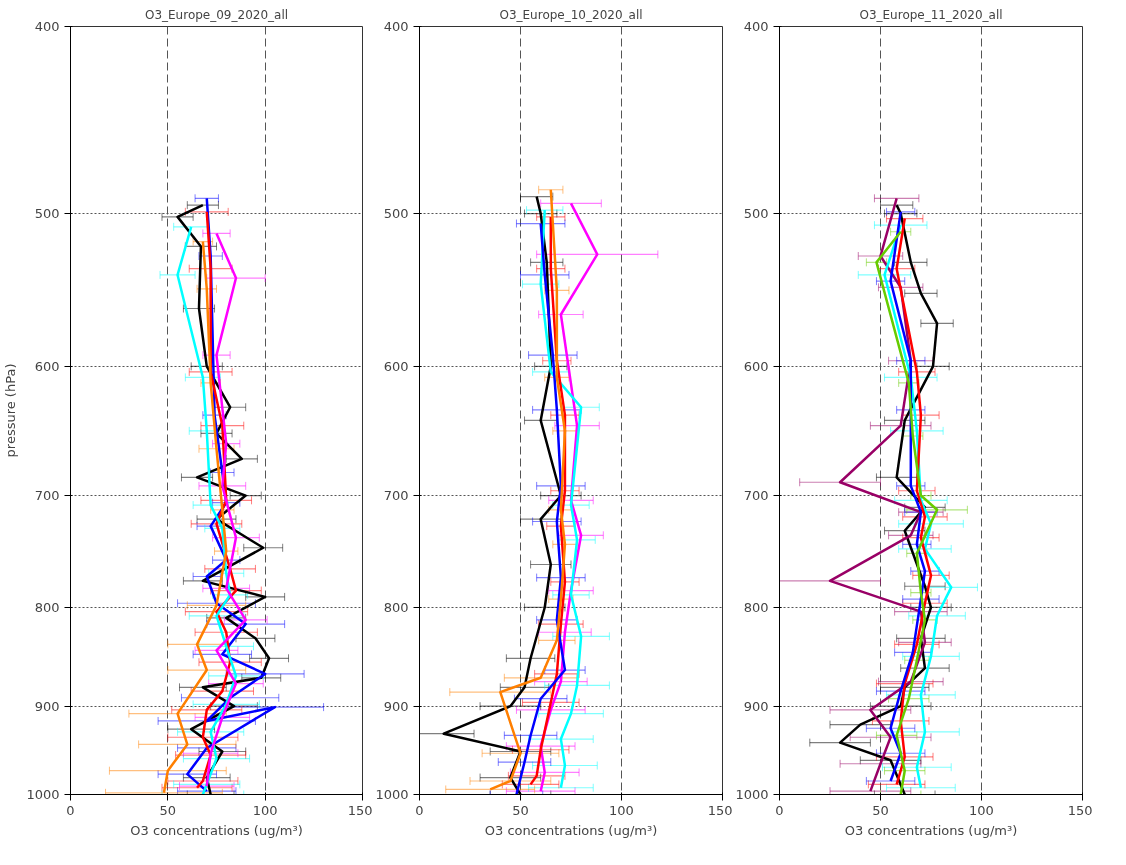 Image resolution: width=1126 pixels, height=865 pixels. What do you see at coordinates (571, 14) in the screenshot?
I see `chart-title: O3_Europe_10_2020_all` at bounding box center [571, 14].